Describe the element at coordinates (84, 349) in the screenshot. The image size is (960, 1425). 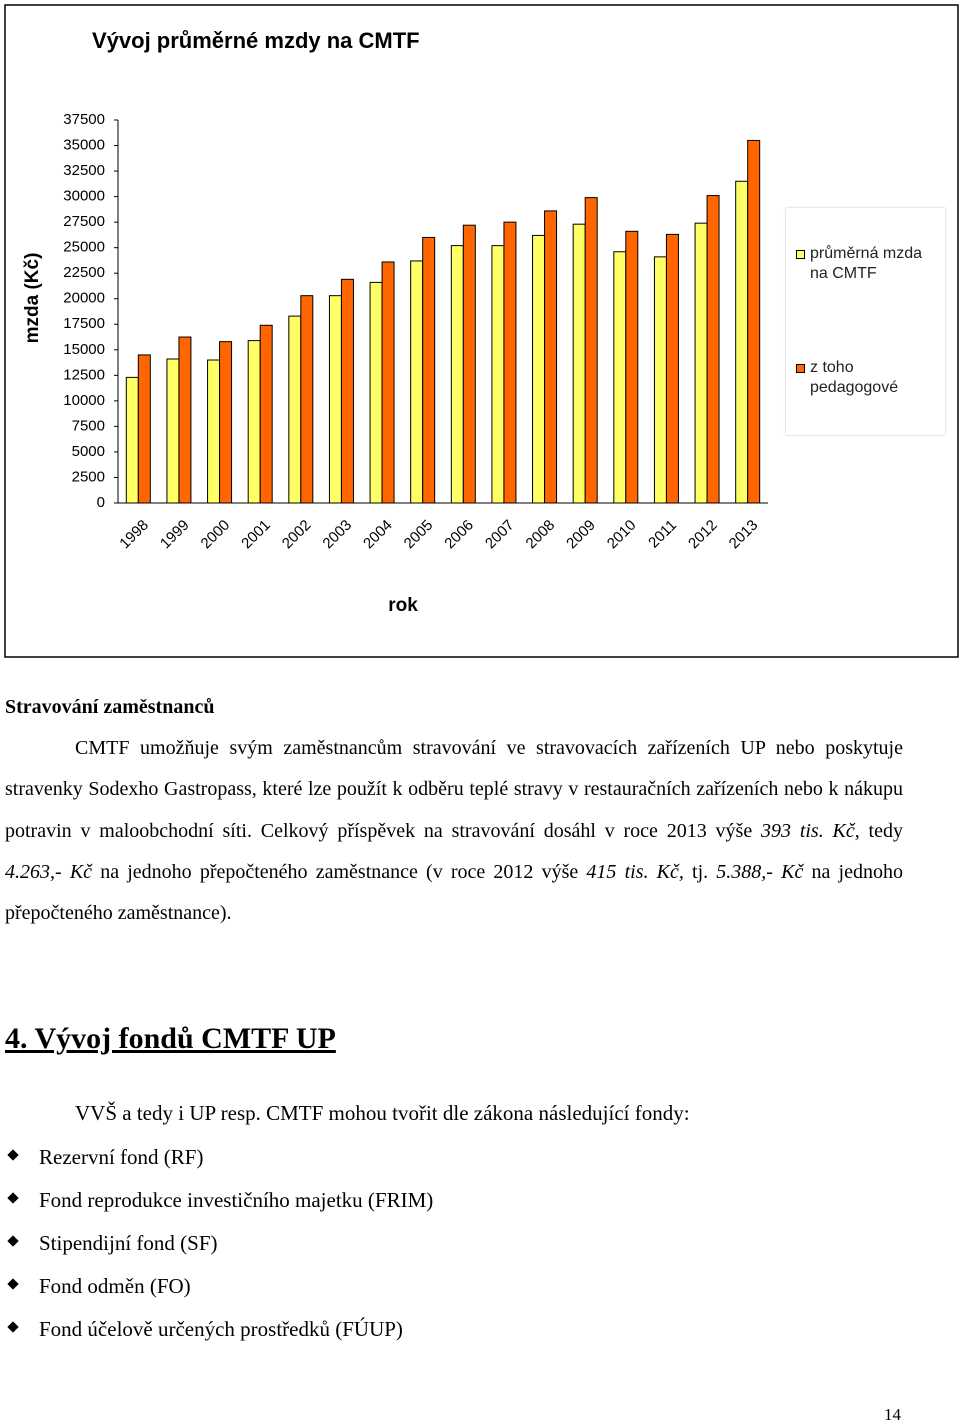
I see `y-tick-label: 15000` at that location.